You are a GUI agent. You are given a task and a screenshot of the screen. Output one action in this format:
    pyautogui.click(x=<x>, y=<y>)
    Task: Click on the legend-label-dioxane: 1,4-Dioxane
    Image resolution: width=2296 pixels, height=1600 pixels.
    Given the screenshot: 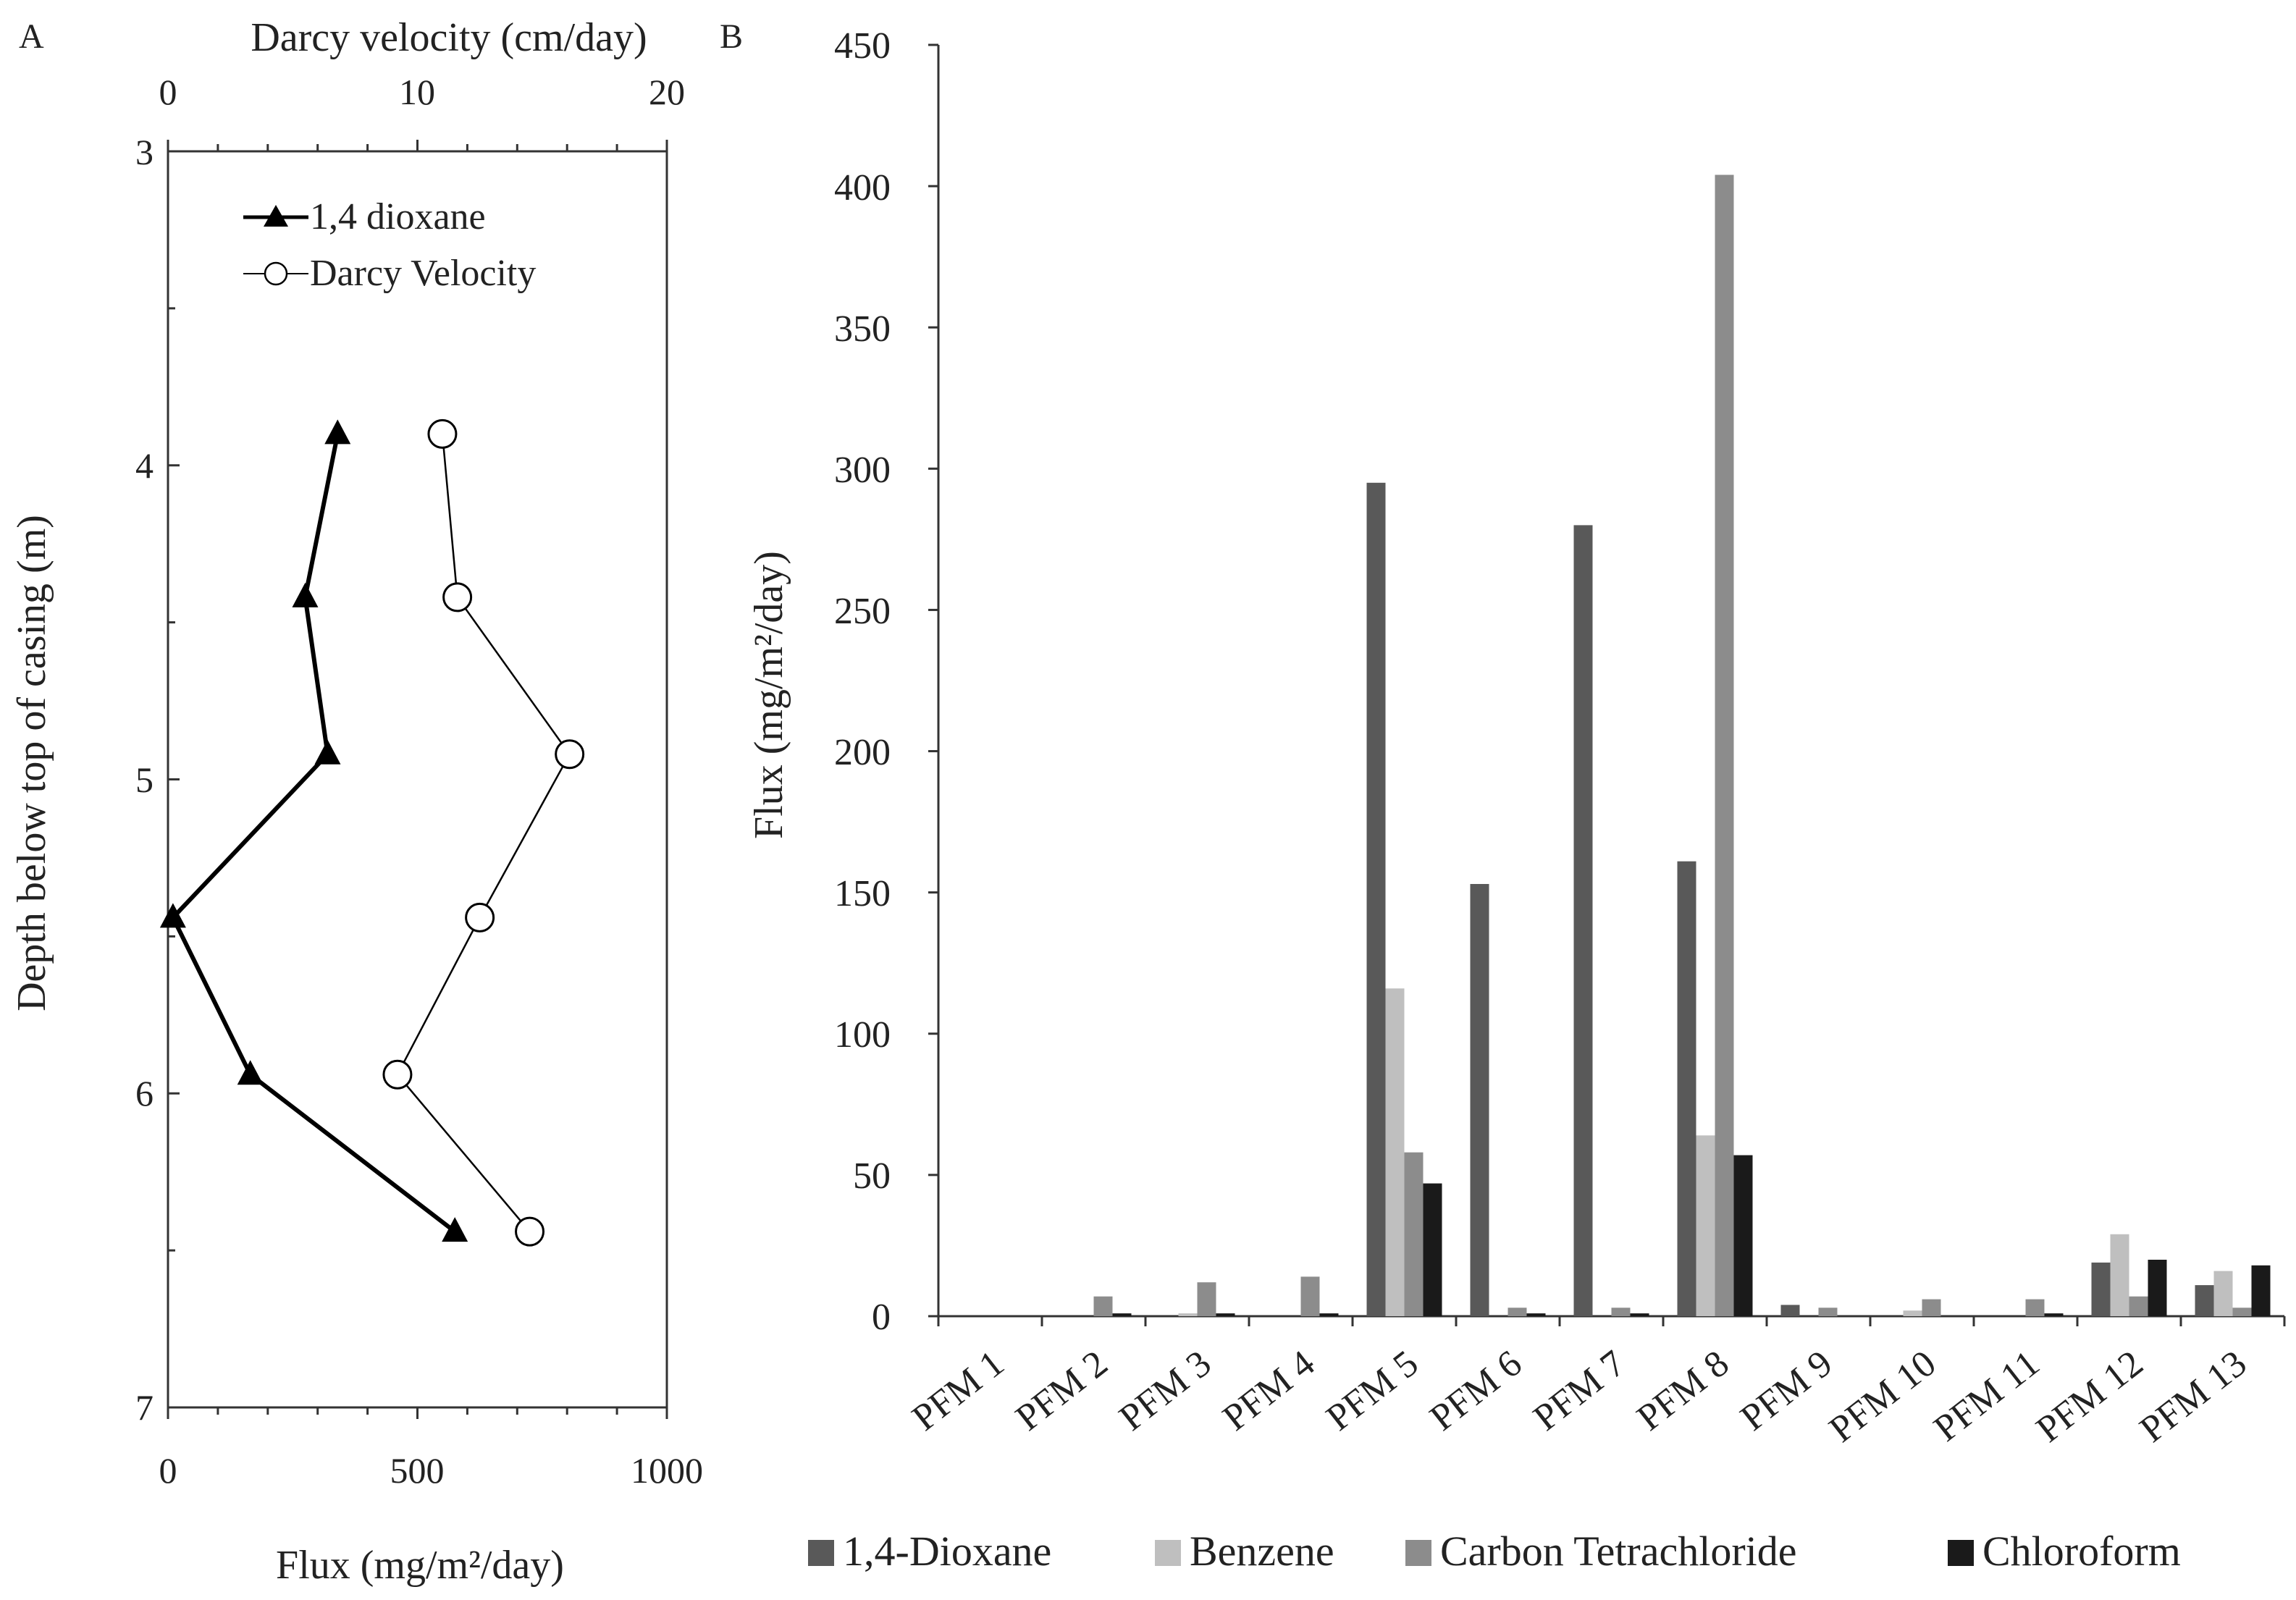 What is the action you would take?
    pyautogui.click(x=947, y=1551)
    